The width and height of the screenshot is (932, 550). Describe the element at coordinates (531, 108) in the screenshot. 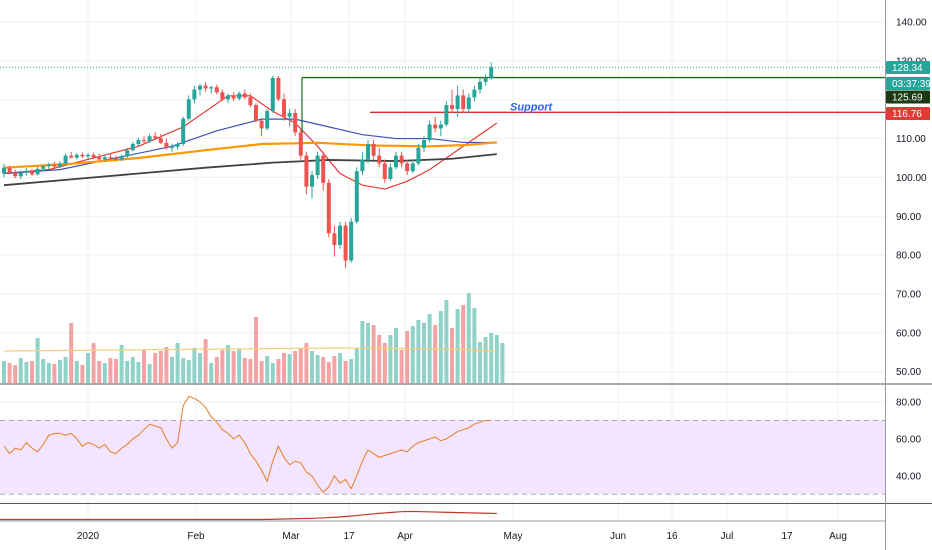

I see `annotation-layer: Support` at that location.